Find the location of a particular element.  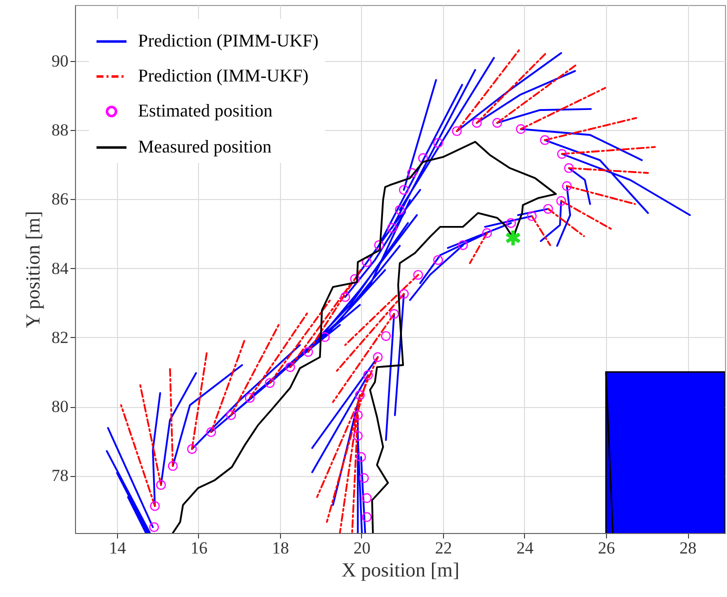

y-tick-label: 82 is located at coordinates (60, 337).